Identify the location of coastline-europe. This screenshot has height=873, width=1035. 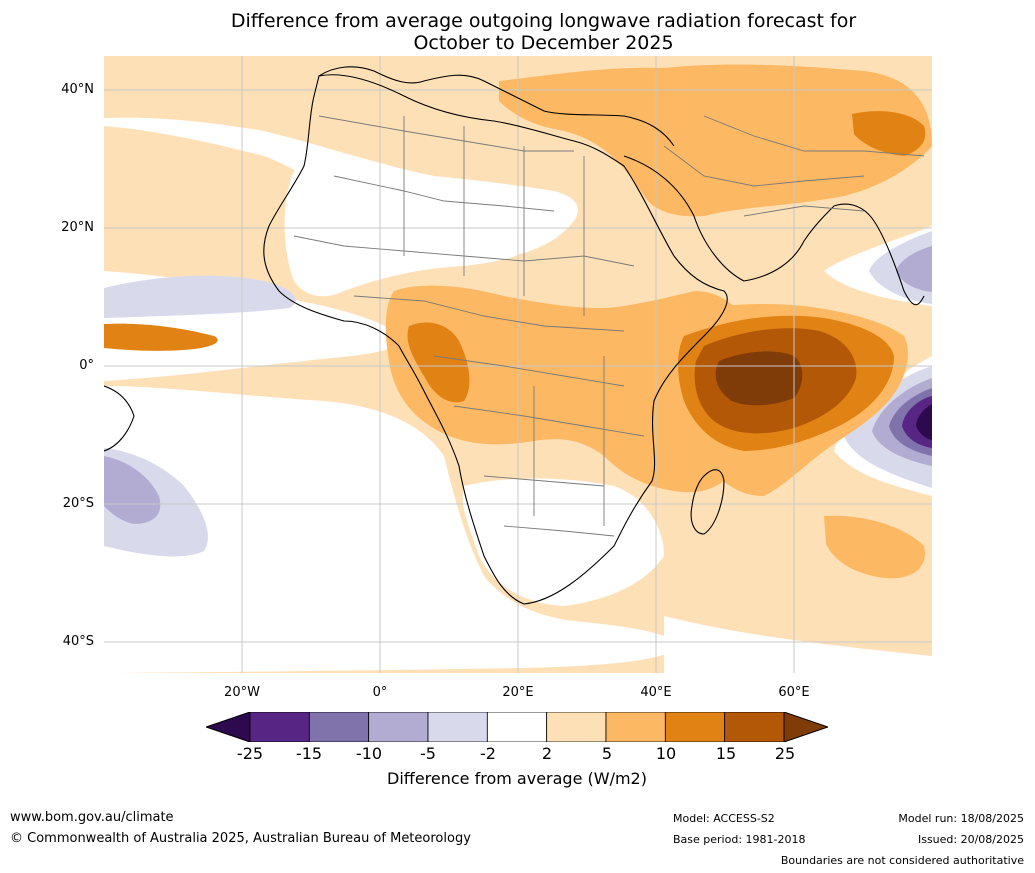
(496, 106).